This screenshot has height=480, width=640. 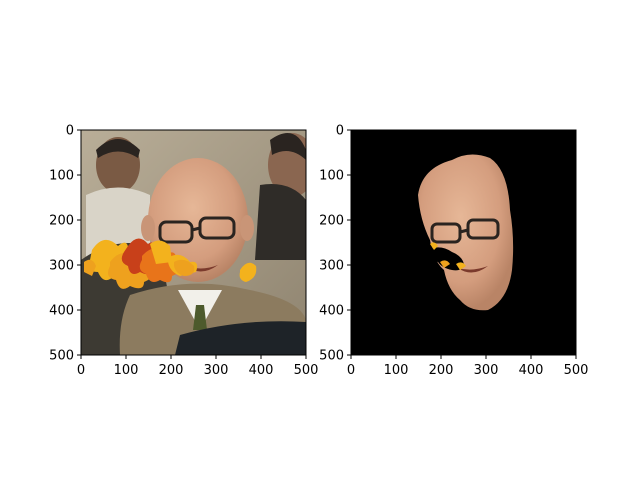 I want to click on left-ytick-label: 100, so click(x=61, y=176).